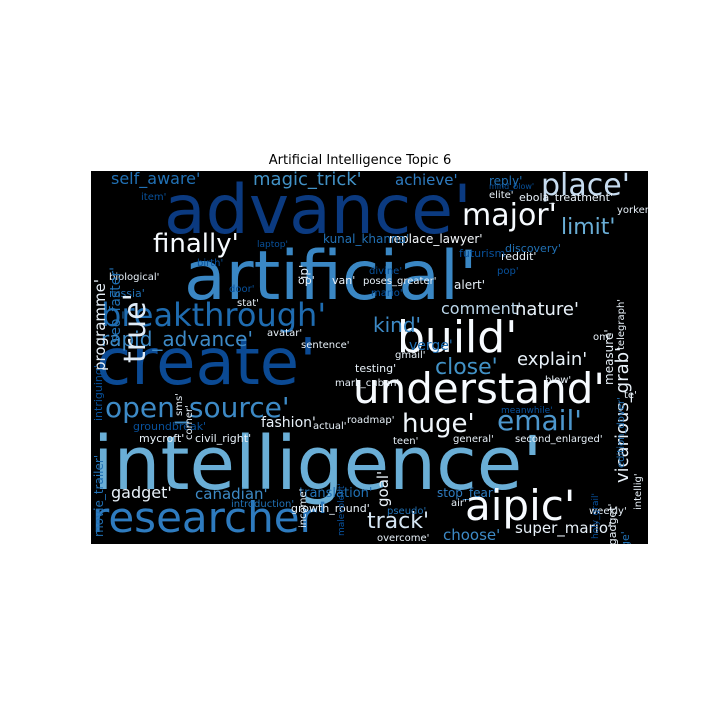 The width and height of the screenshot is (720, 720). What do you see at coordinates (520, 505) in the screenshot?
I see `word-aipic: aipic'` at bounding box center [520, 505].